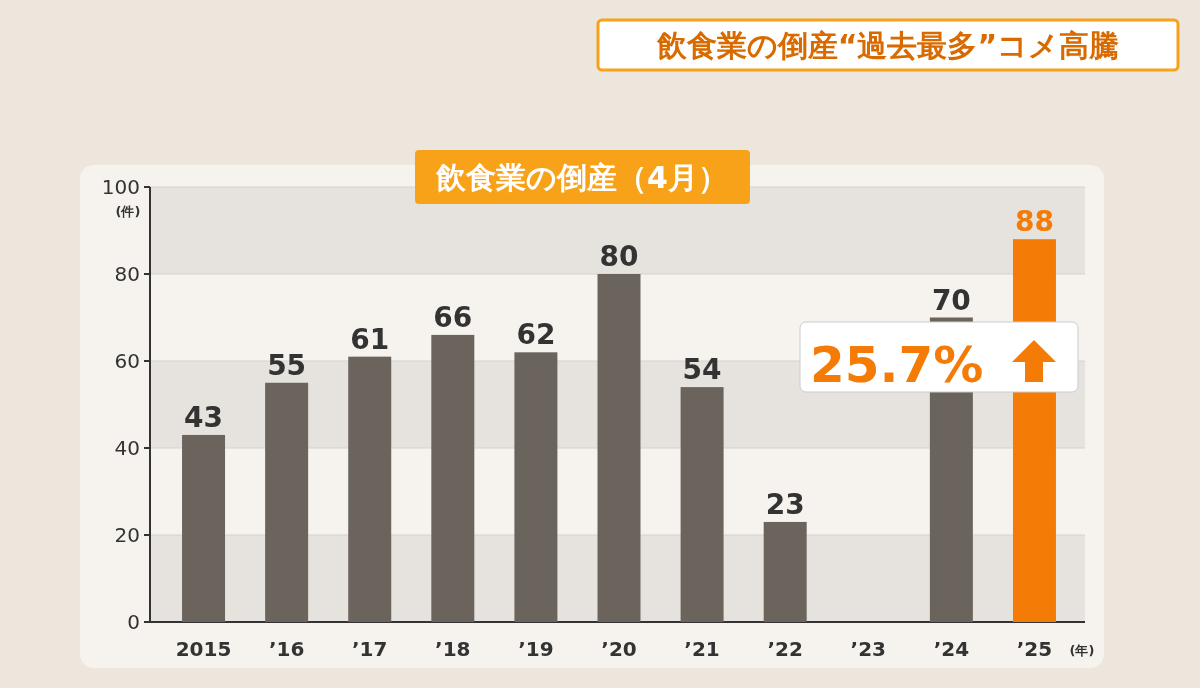 The image size is (1200, 688). What do you see at coordinates (133, 622) in the screenshot?
I see `y-tick-label: 0` at bounding box center [133, 622].